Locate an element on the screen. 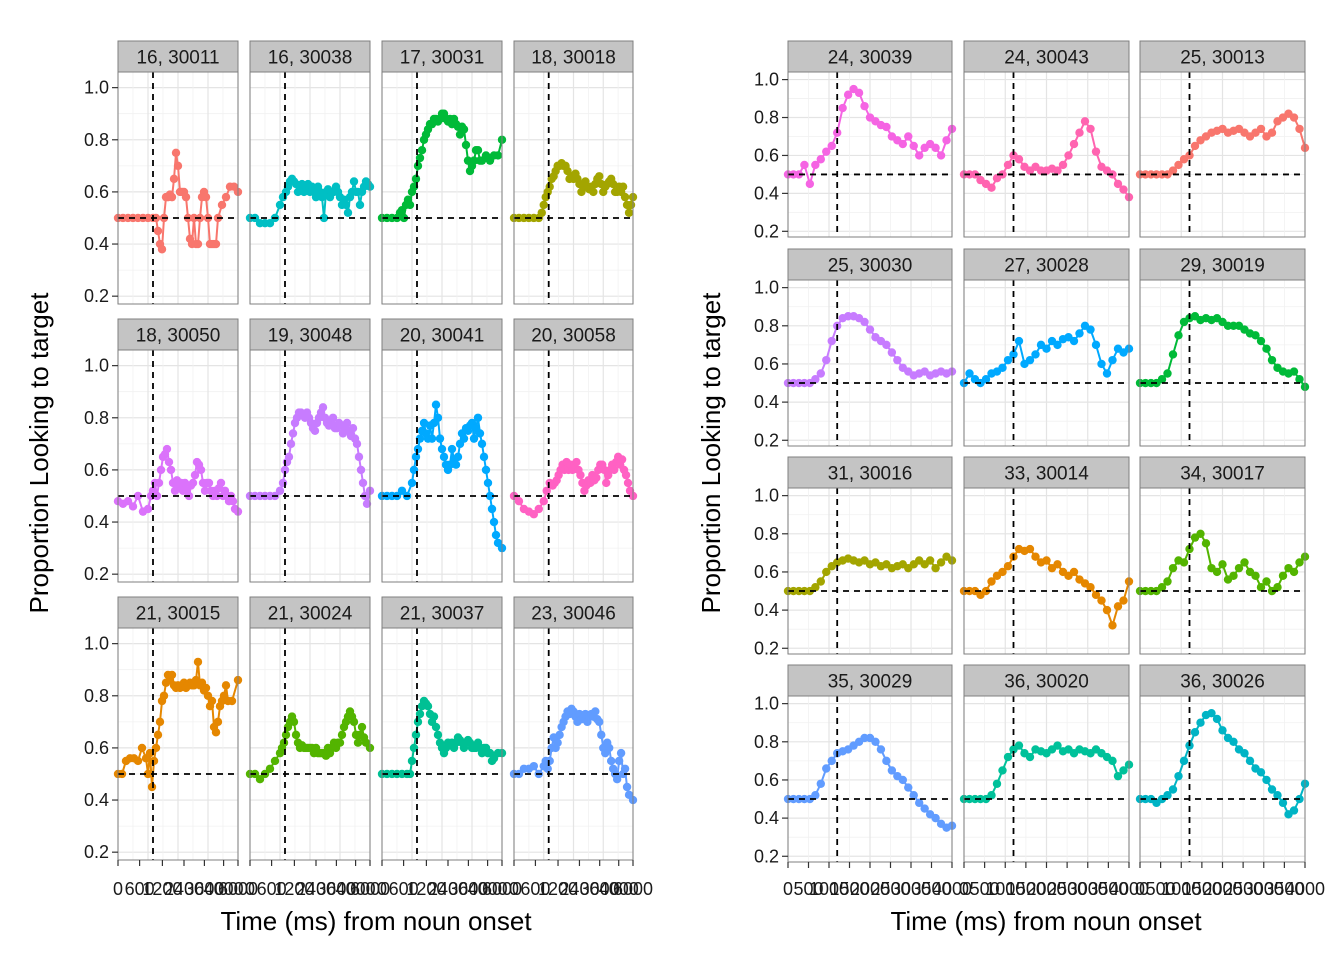 The image size is (1344, 960). facet-panel: 24, 30043 is located at coordinates (1046, 139).